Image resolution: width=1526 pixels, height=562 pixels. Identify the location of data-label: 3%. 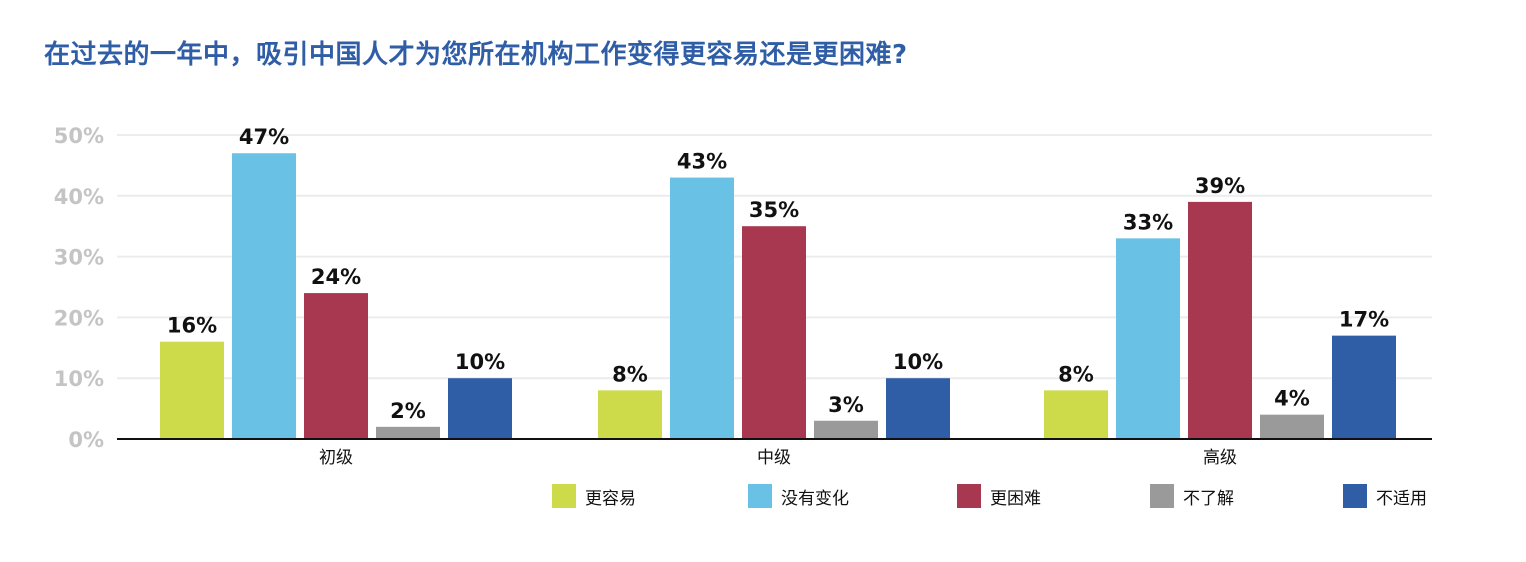
(846, 405).